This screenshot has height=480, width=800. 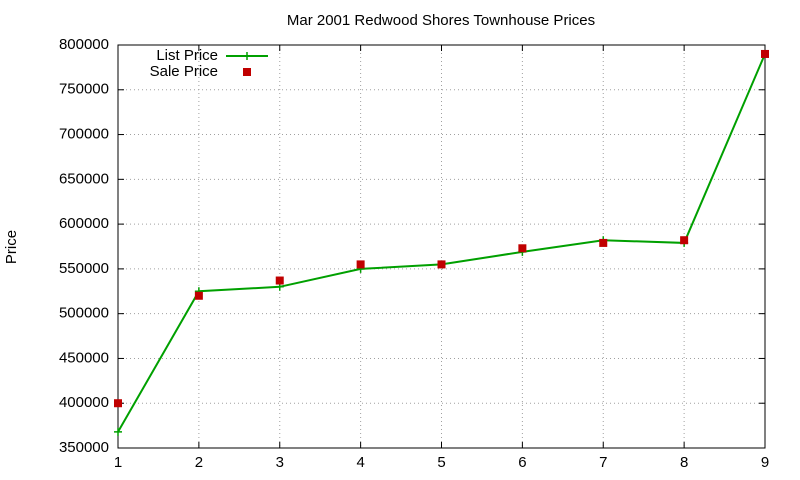 What do you see at coordinates (184, 71) in the screenshot?
I see `legend-label: Sale Price` at bounding box center [184, 71].